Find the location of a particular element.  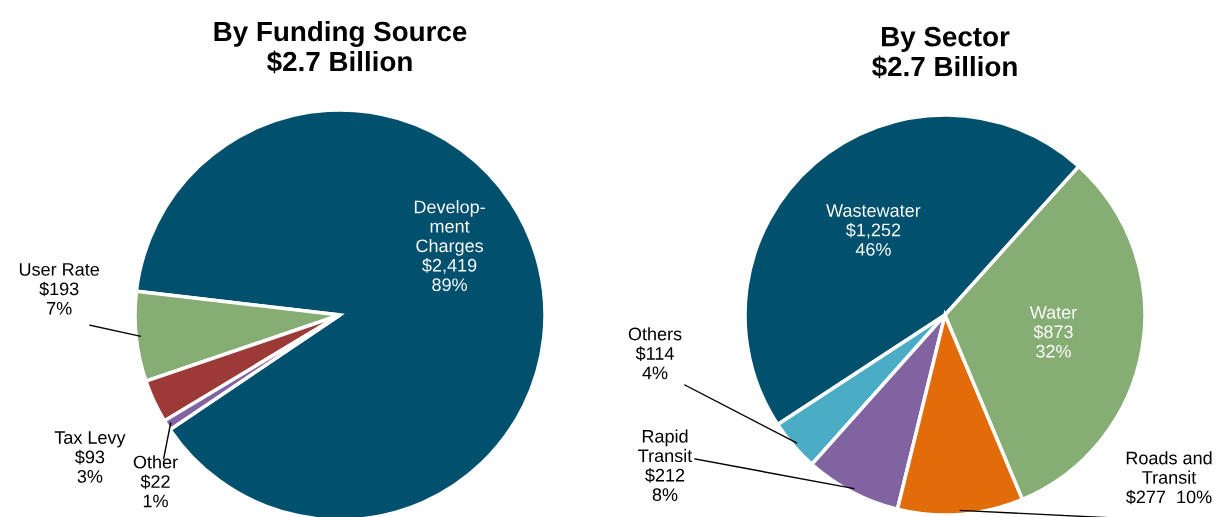

slice-label: Other is located at coordinates (155, 462).